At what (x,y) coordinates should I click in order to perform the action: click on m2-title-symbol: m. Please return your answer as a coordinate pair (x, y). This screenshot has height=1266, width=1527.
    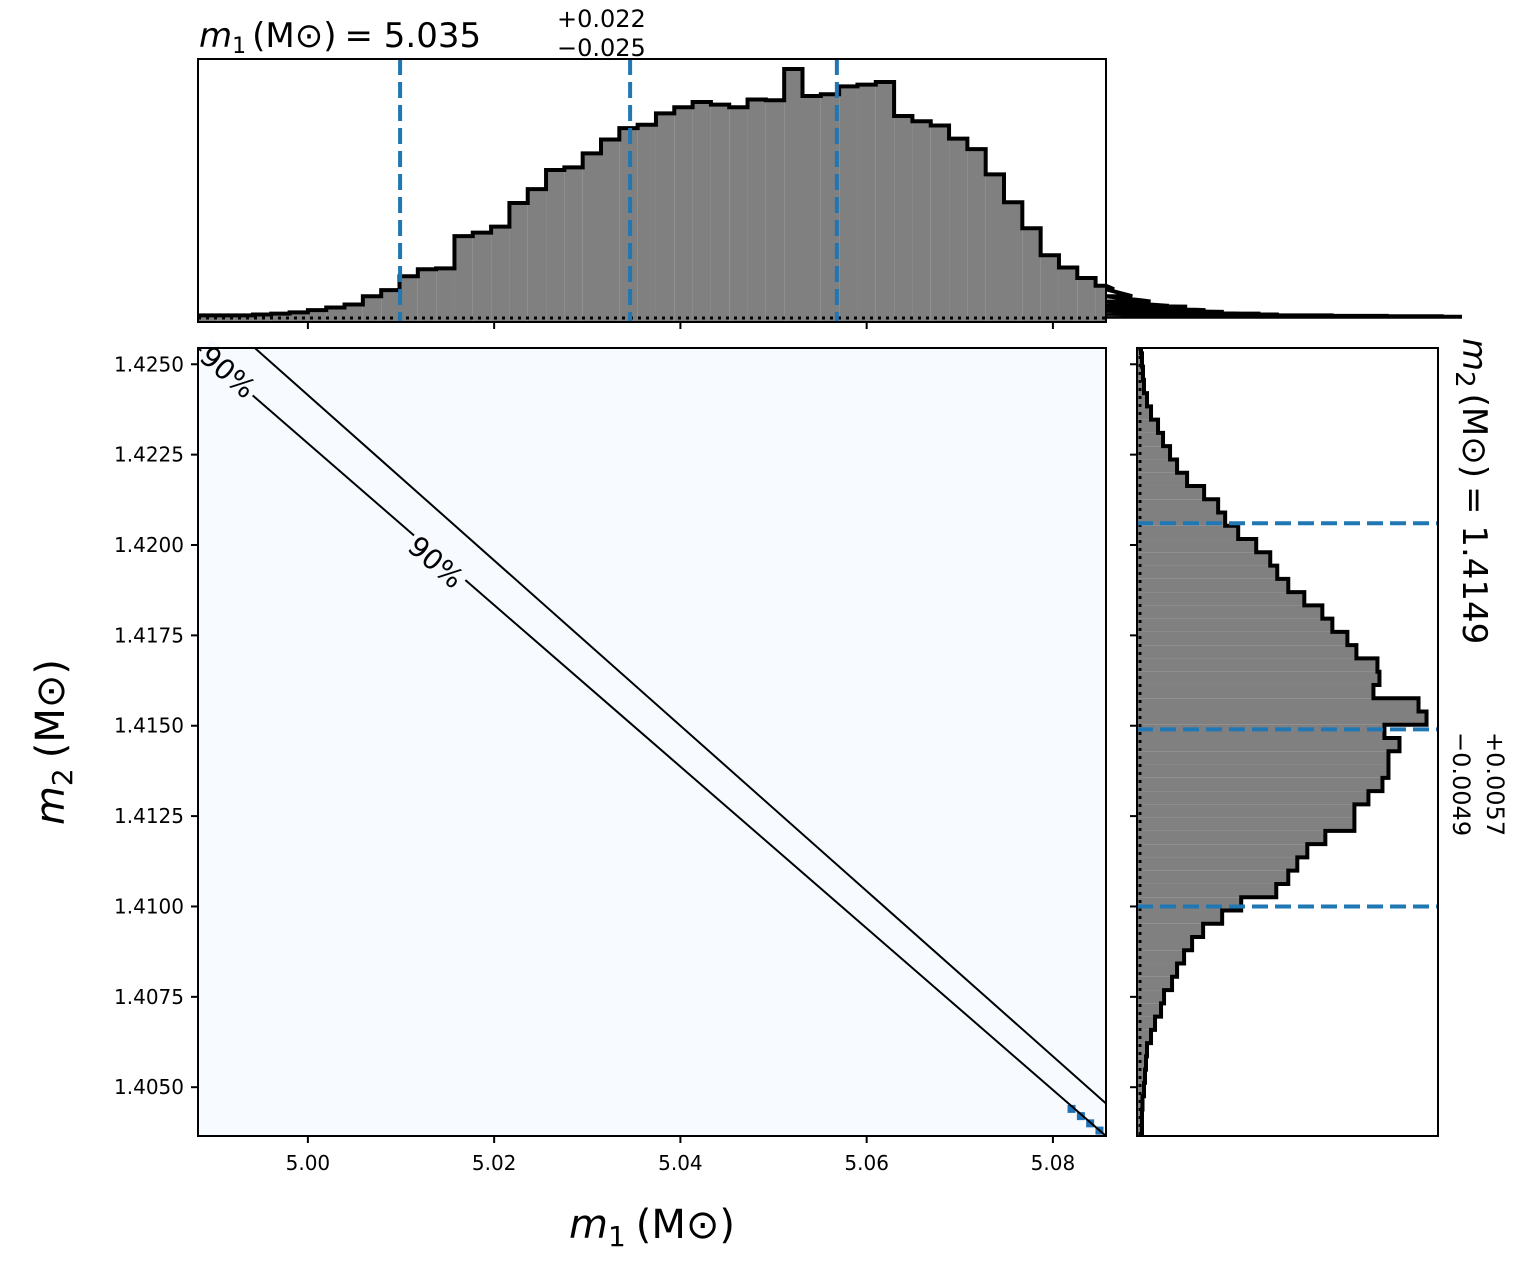
    Looking at the image, I should click on (1474, 354).